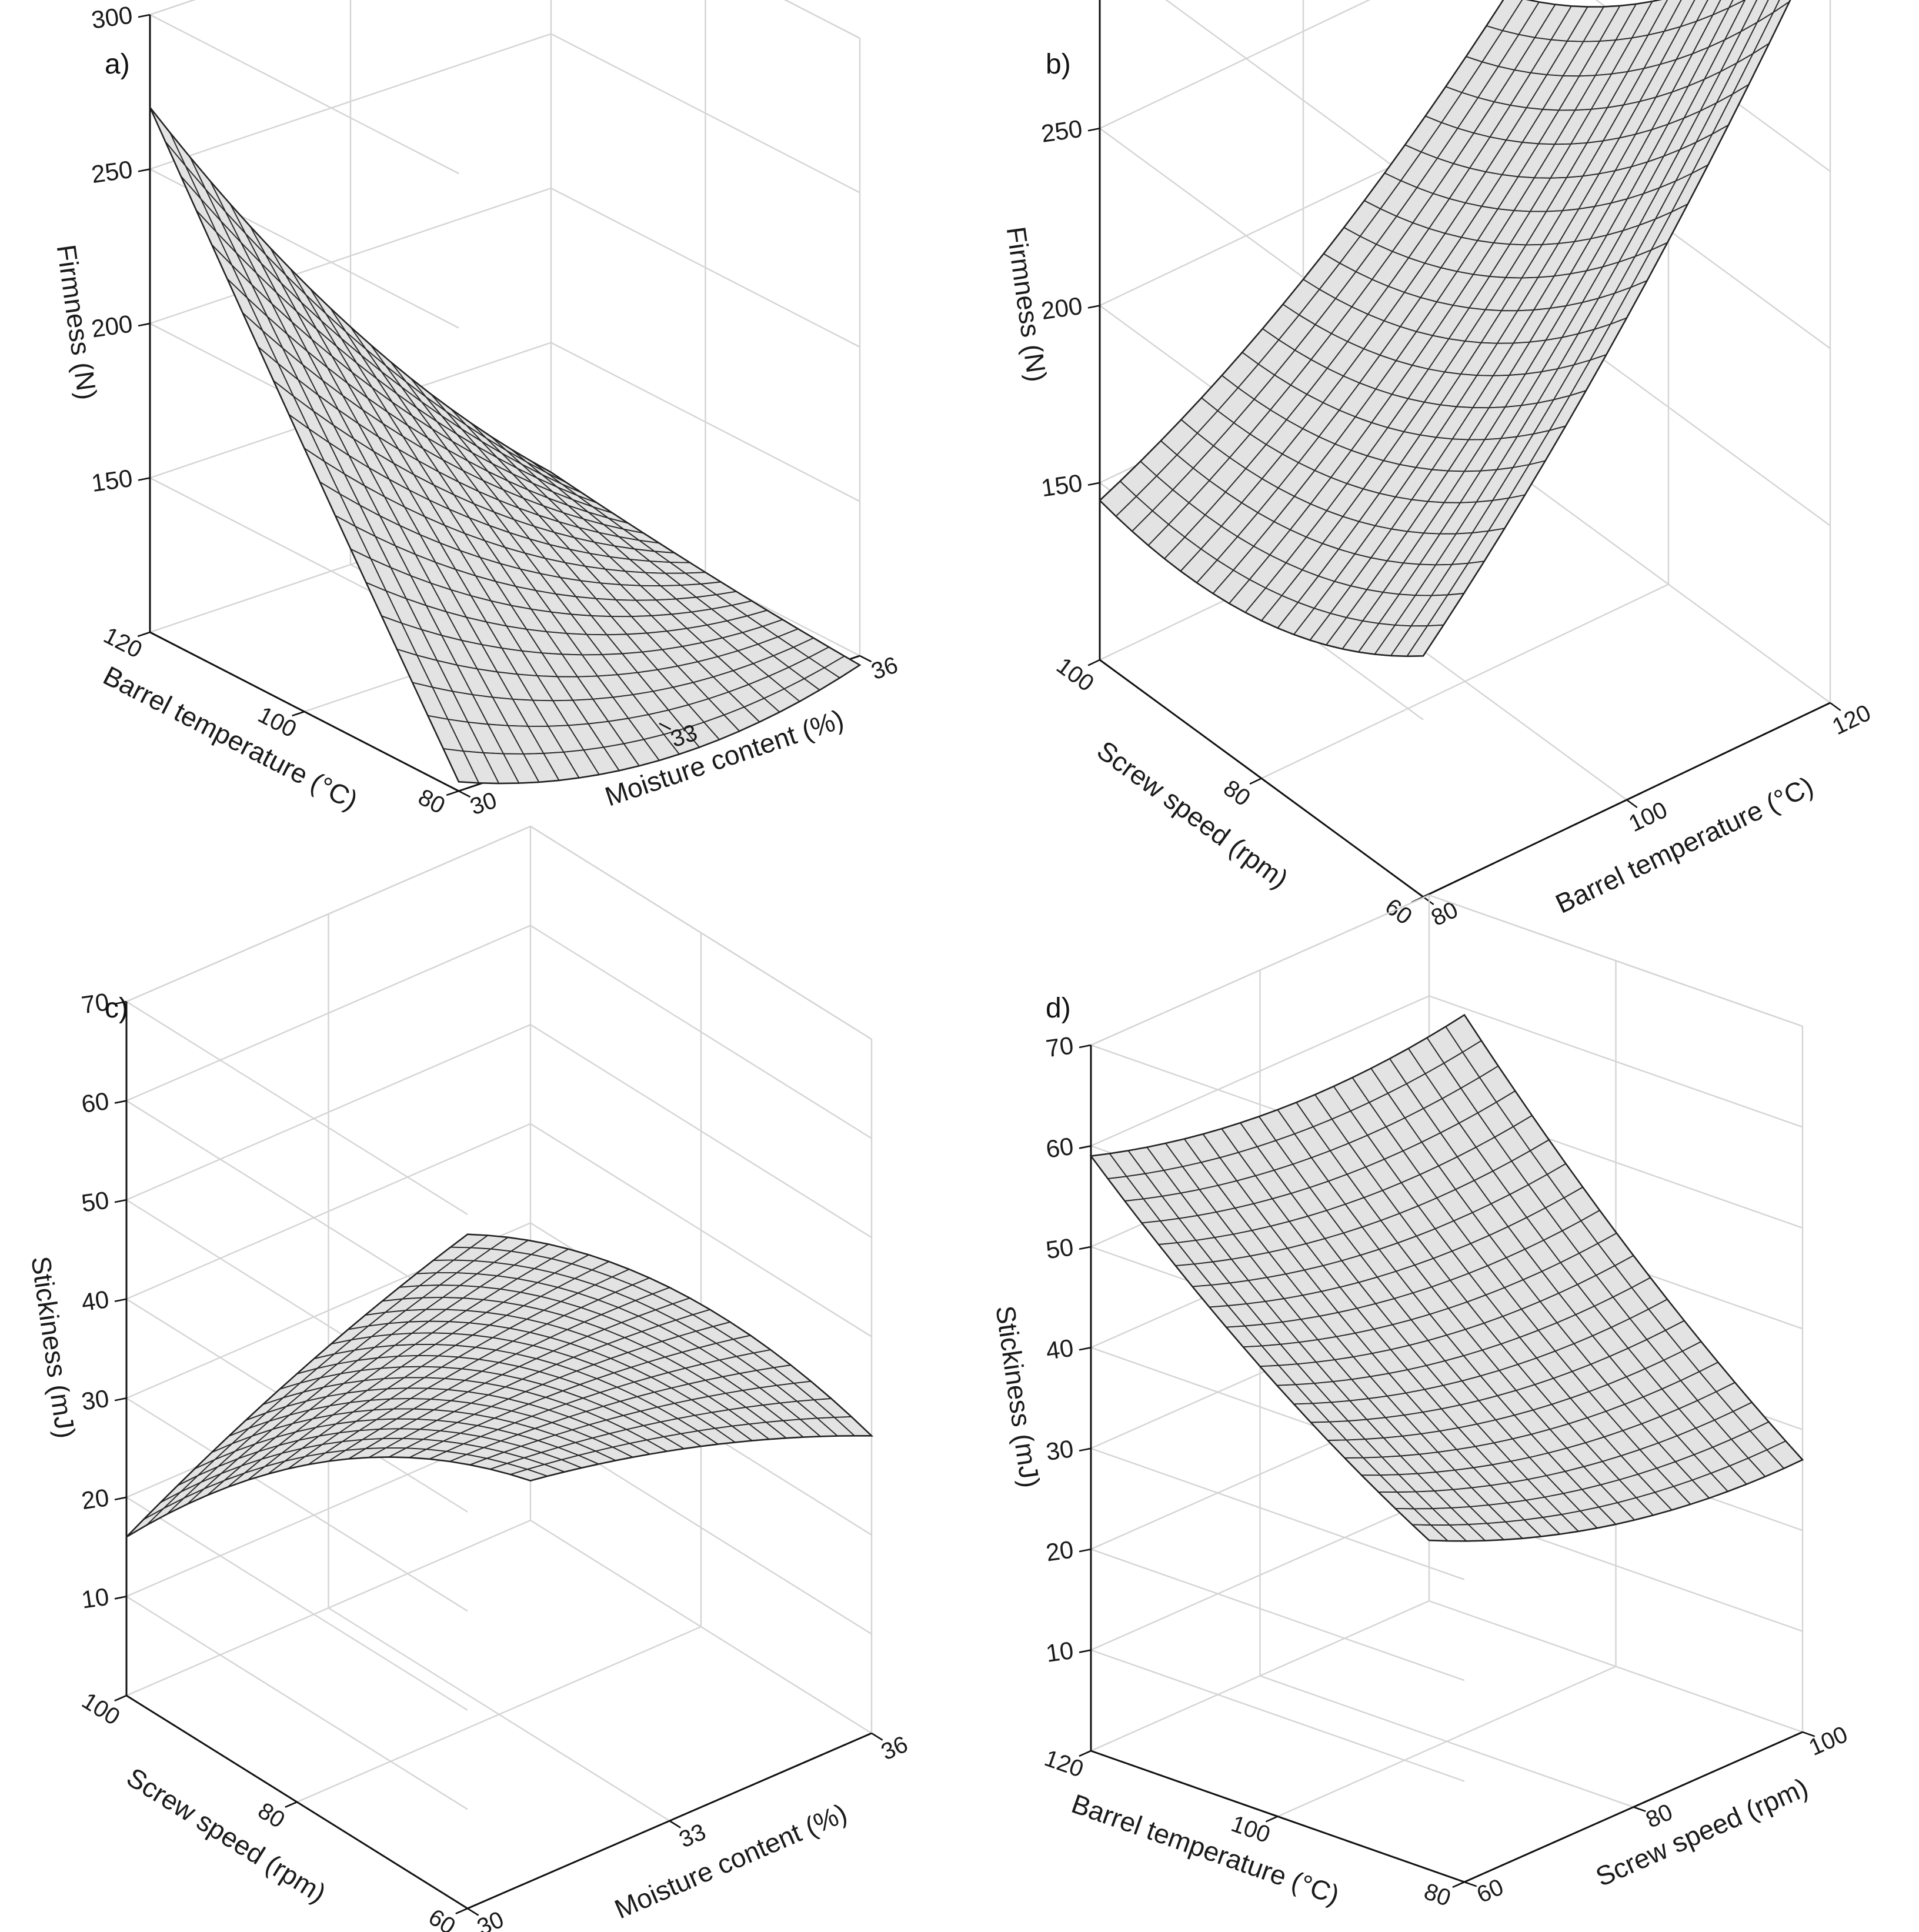  I want to click on panel-label-c: c), so click(116, 1008).